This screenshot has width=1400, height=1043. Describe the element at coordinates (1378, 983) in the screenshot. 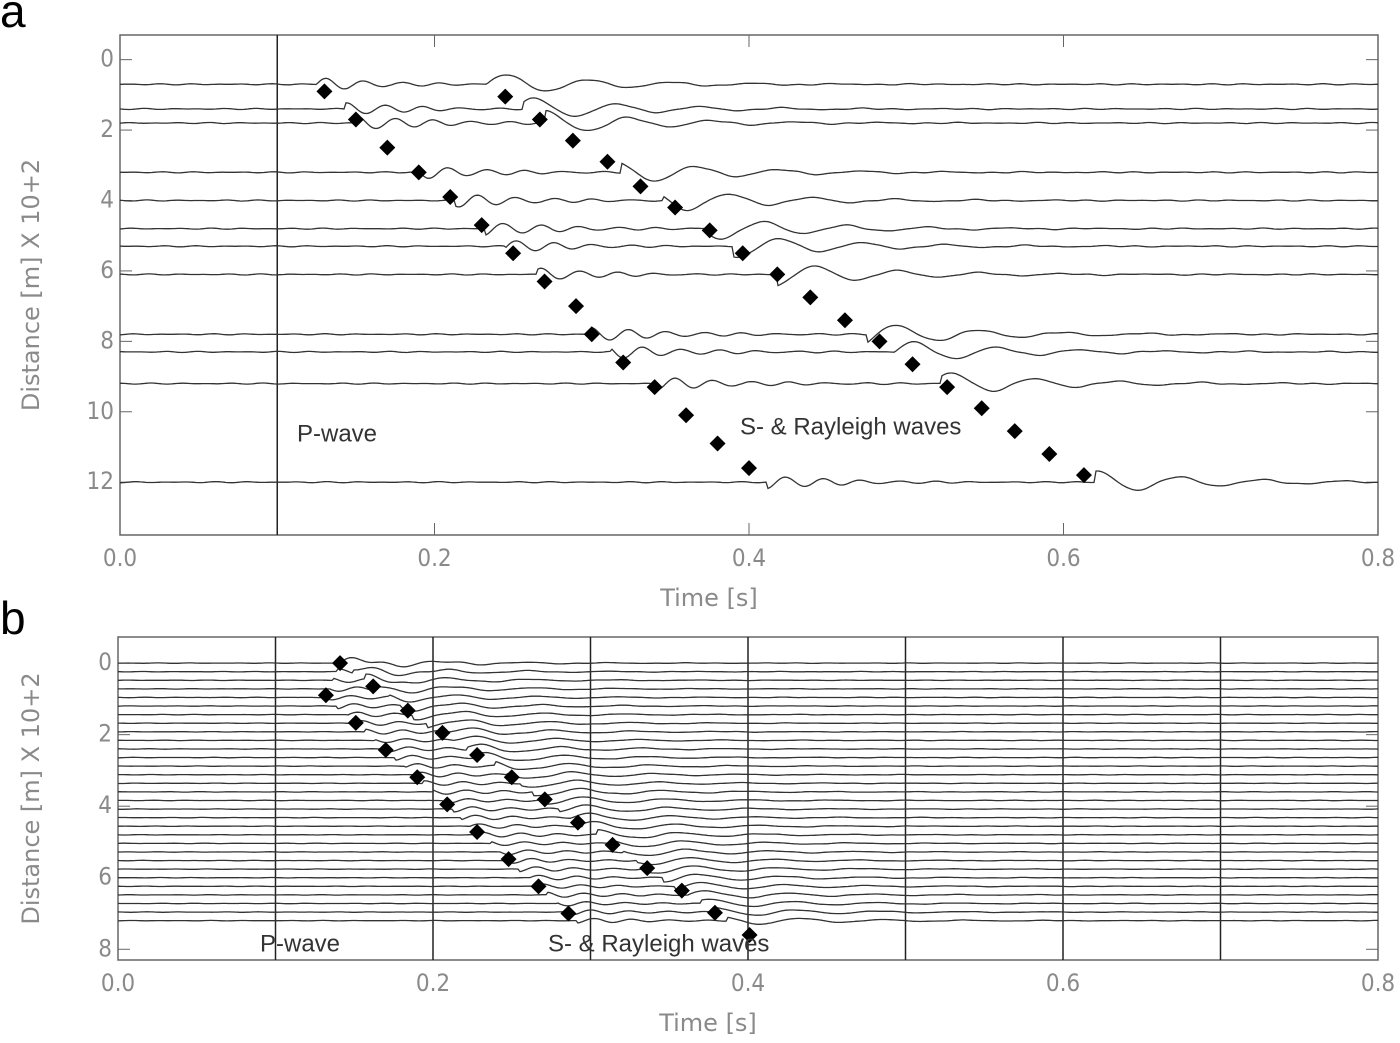

I see `x-tick-label: 0.8` at that location.